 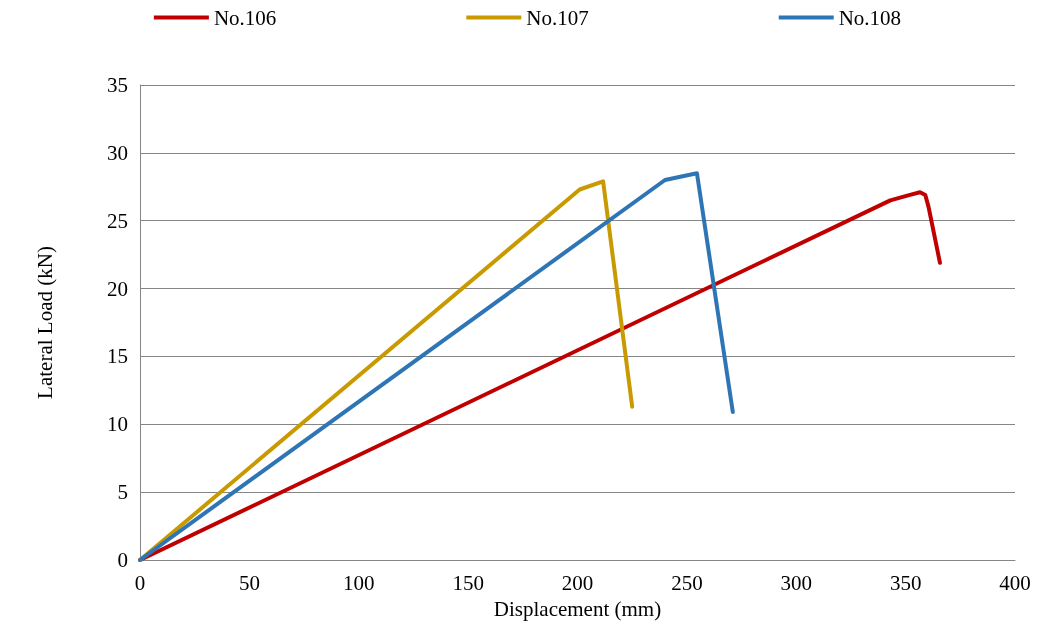 I want to click on x-tick-label: 300, so click(x=796, y=582).